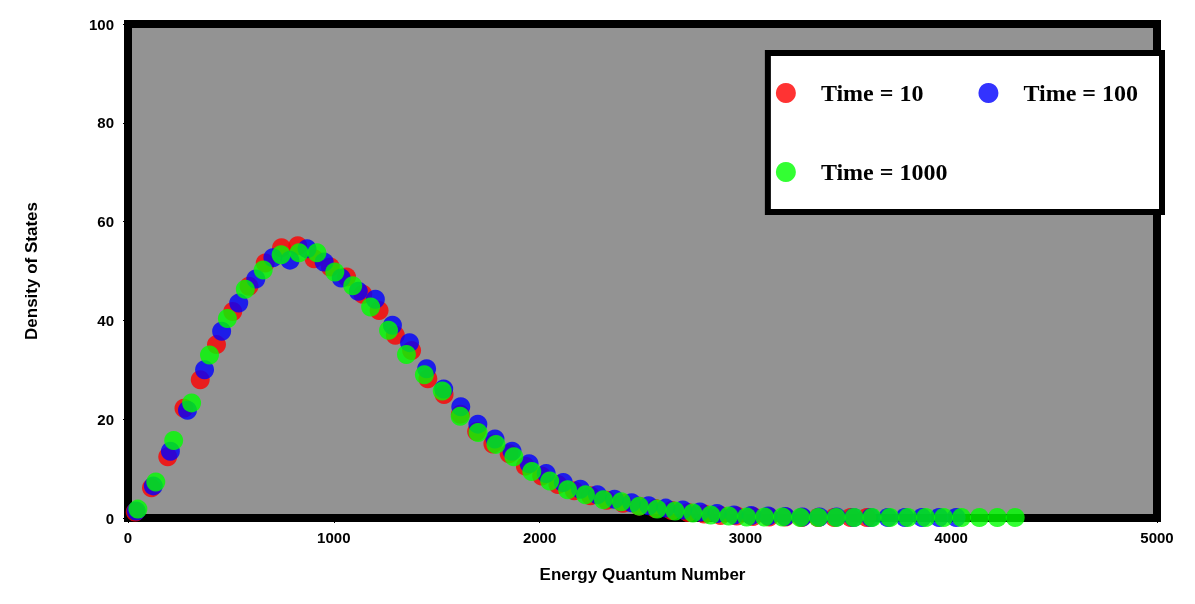 The height and width of the screenshot is (604, 1195). Describe the element at coordinates (872, 93) in the screenshot. I see `legend-label: Time = 10` at that location.